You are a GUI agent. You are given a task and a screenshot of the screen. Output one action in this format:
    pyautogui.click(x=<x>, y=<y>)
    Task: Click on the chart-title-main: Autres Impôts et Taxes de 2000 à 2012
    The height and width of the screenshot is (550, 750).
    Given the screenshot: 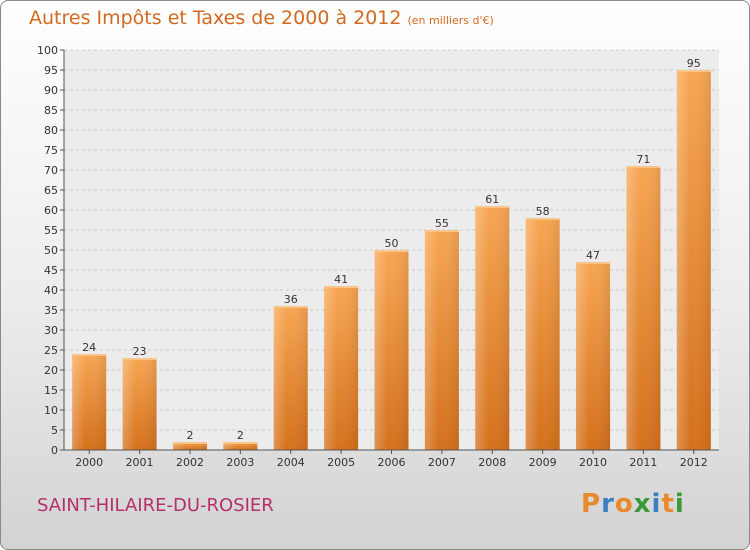 What is the action you would take?
    pyautogui.click(x=215, y=18)
    